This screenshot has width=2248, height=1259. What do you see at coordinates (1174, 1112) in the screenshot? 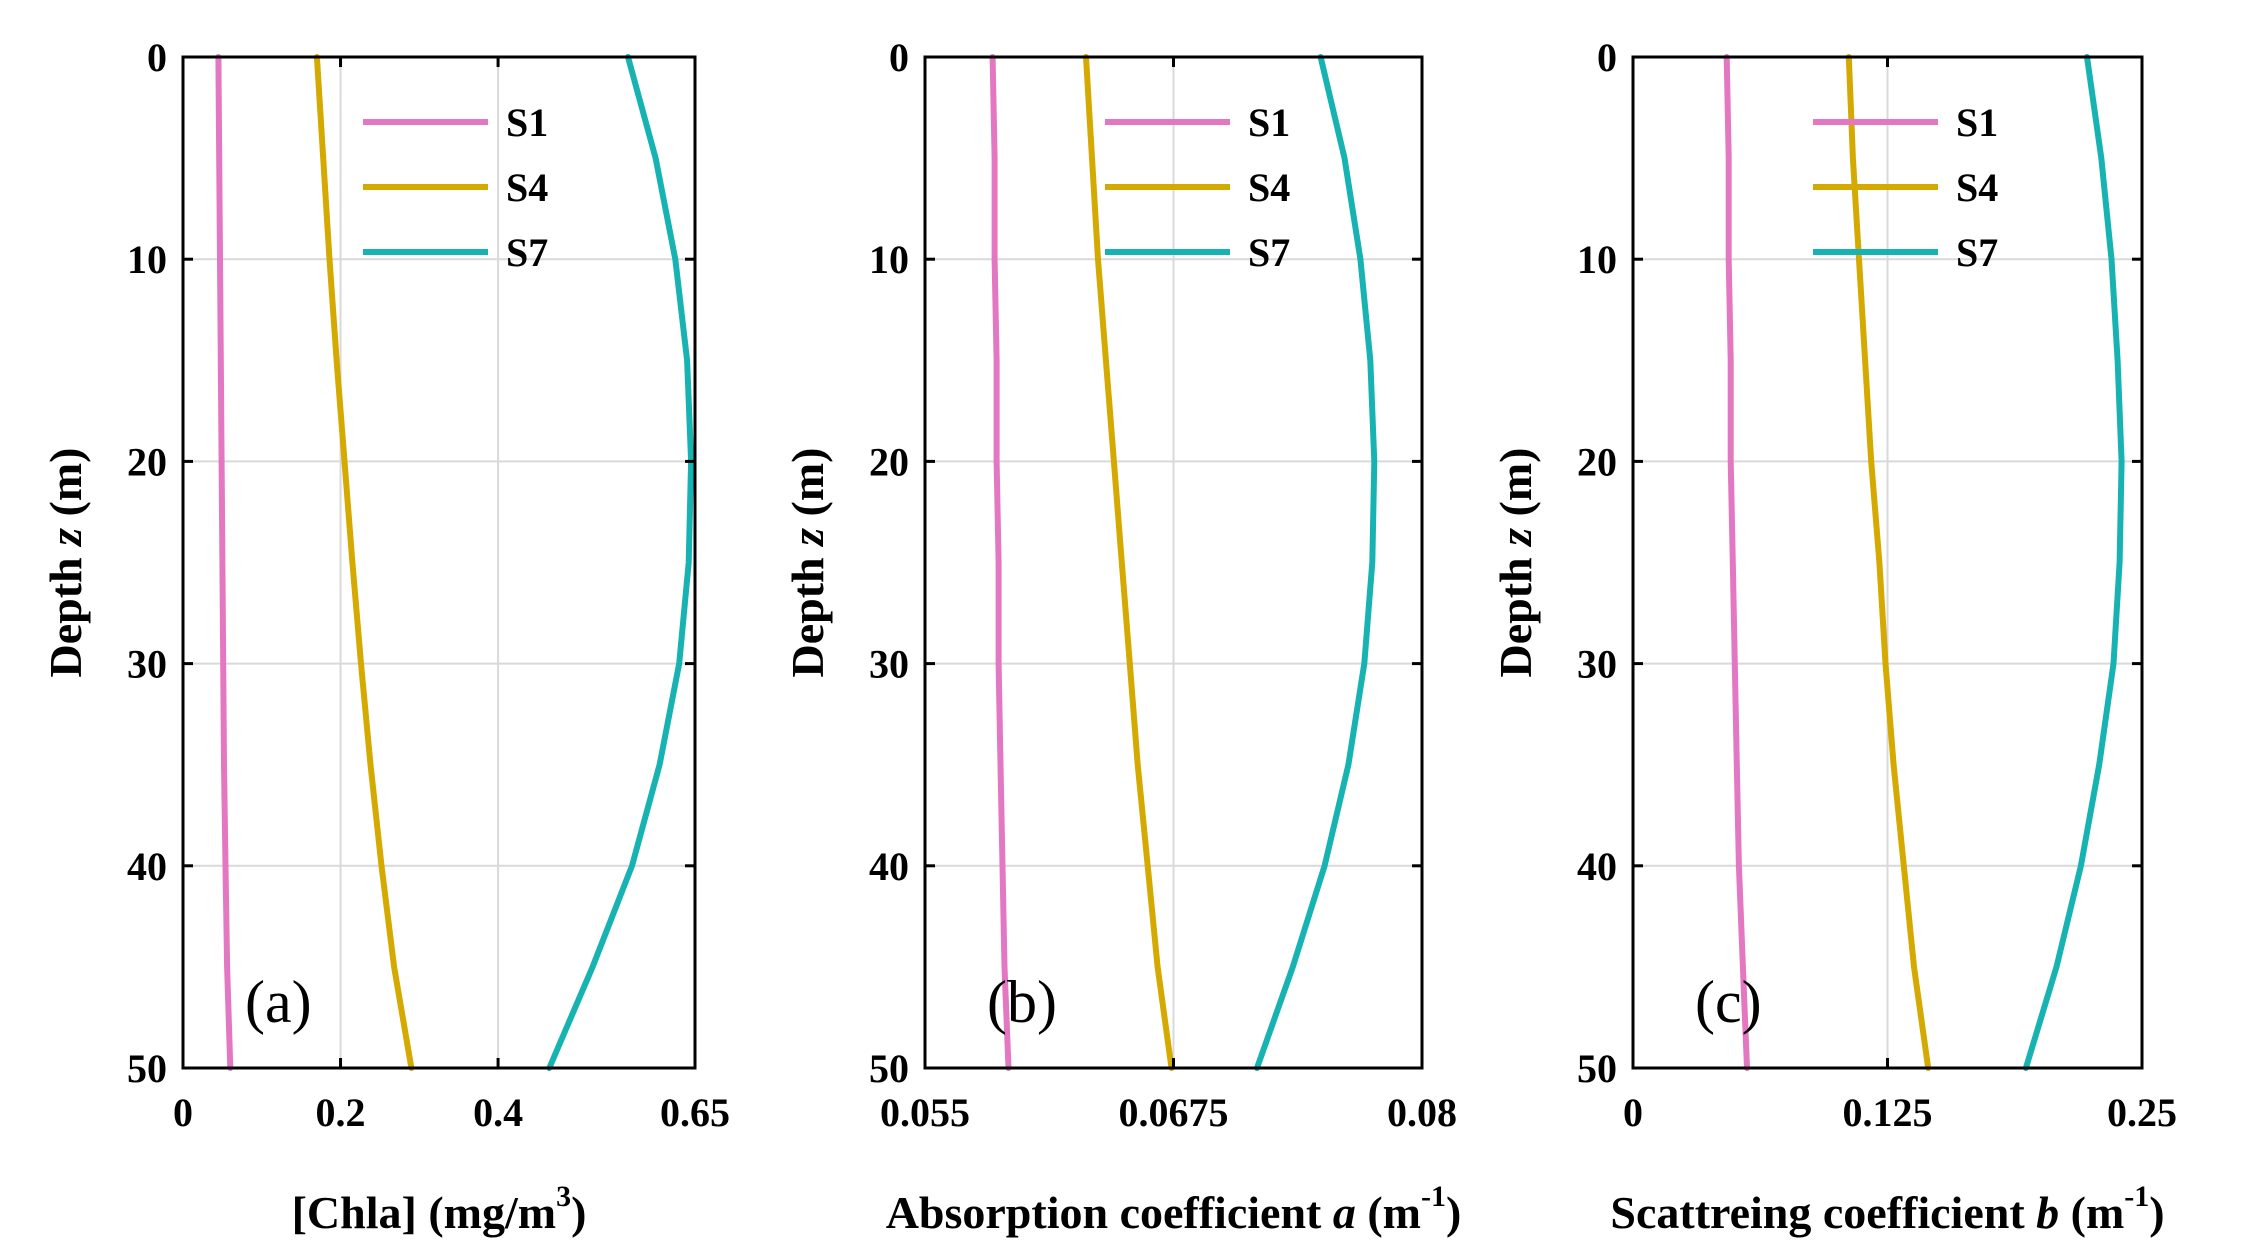
I see `x-tick-label: 0.0675` at bounding box center [1174, 1112].